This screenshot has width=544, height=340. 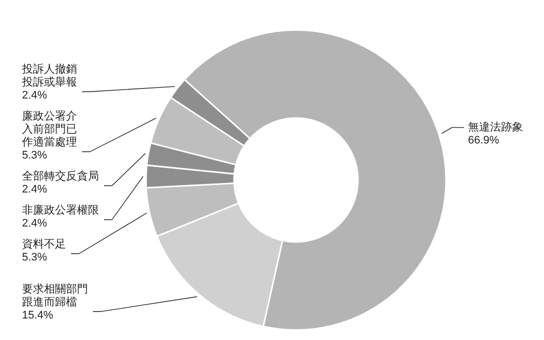 What do you see at coordinates (55, 295) in the screenshot?
I see `slice-label: 要求相關部門跟進而歸檔` at bounding box center [55, 295].